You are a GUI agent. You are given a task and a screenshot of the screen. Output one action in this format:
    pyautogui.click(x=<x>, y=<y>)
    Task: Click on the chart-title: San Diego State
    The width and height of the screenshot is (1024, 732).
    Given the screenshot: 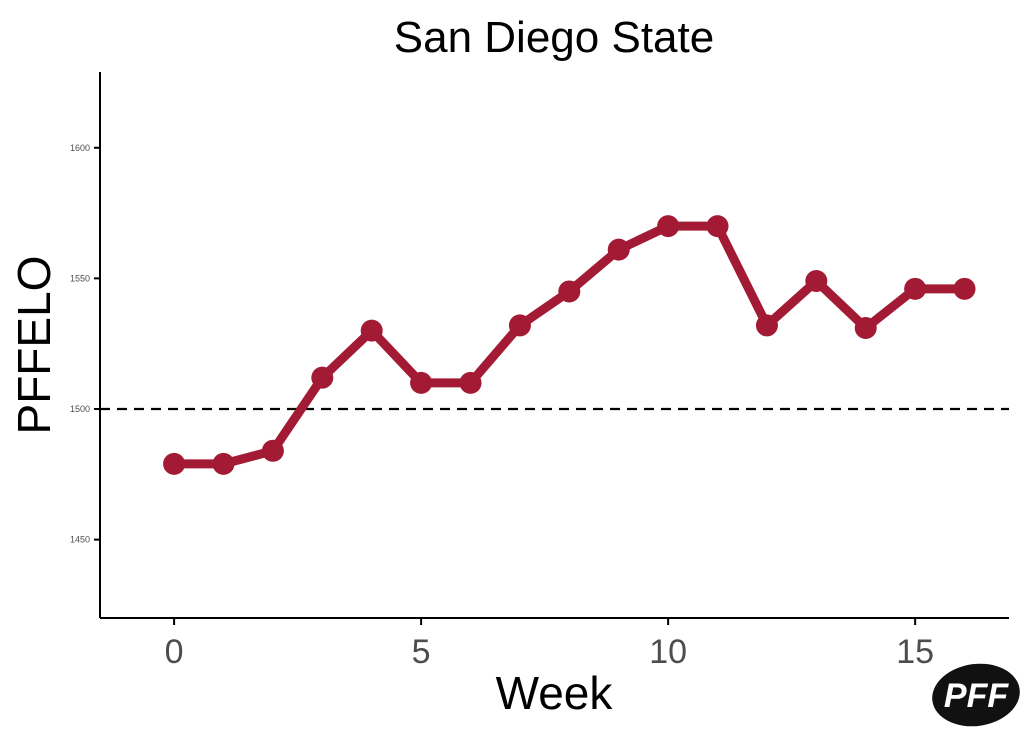 What is the action you would take?
    pyautogui.click(x=554, y=37)
    